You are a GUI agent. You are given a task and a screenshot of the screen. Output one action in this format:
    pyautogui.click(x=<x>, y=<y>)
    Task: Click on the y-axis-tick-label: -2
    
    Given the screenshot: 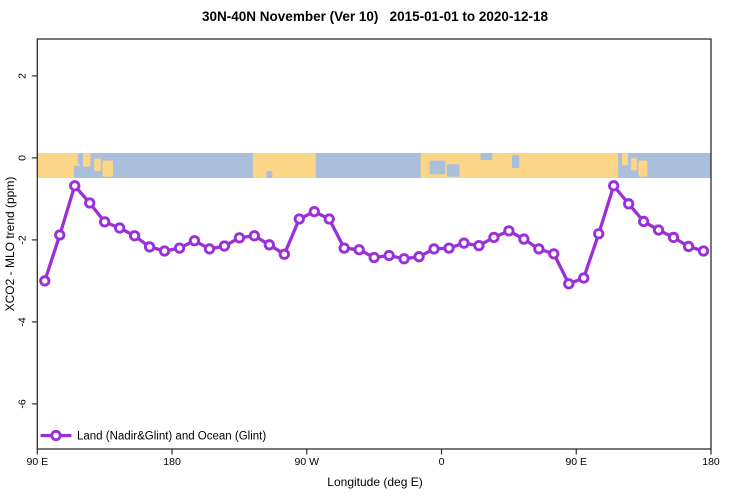 What is the action you would take?
    pyautogui.click(x=23, y=239)
    